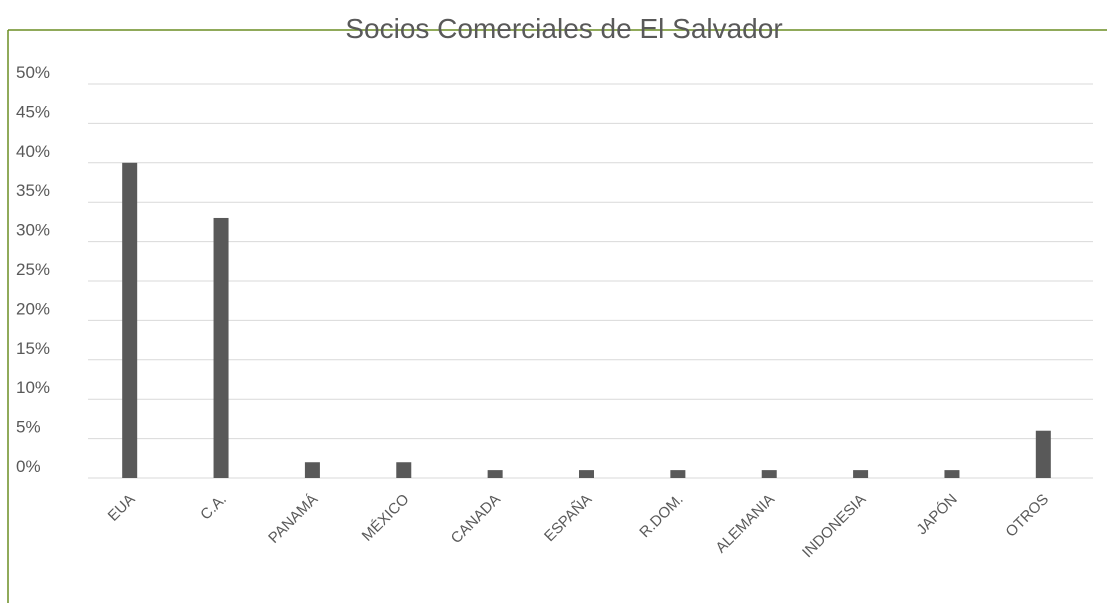 The image size is (1107, 608). Describe the element at coordinates (33, 230) in the screenshot. I see `y-tick-label: 30%` at that location.